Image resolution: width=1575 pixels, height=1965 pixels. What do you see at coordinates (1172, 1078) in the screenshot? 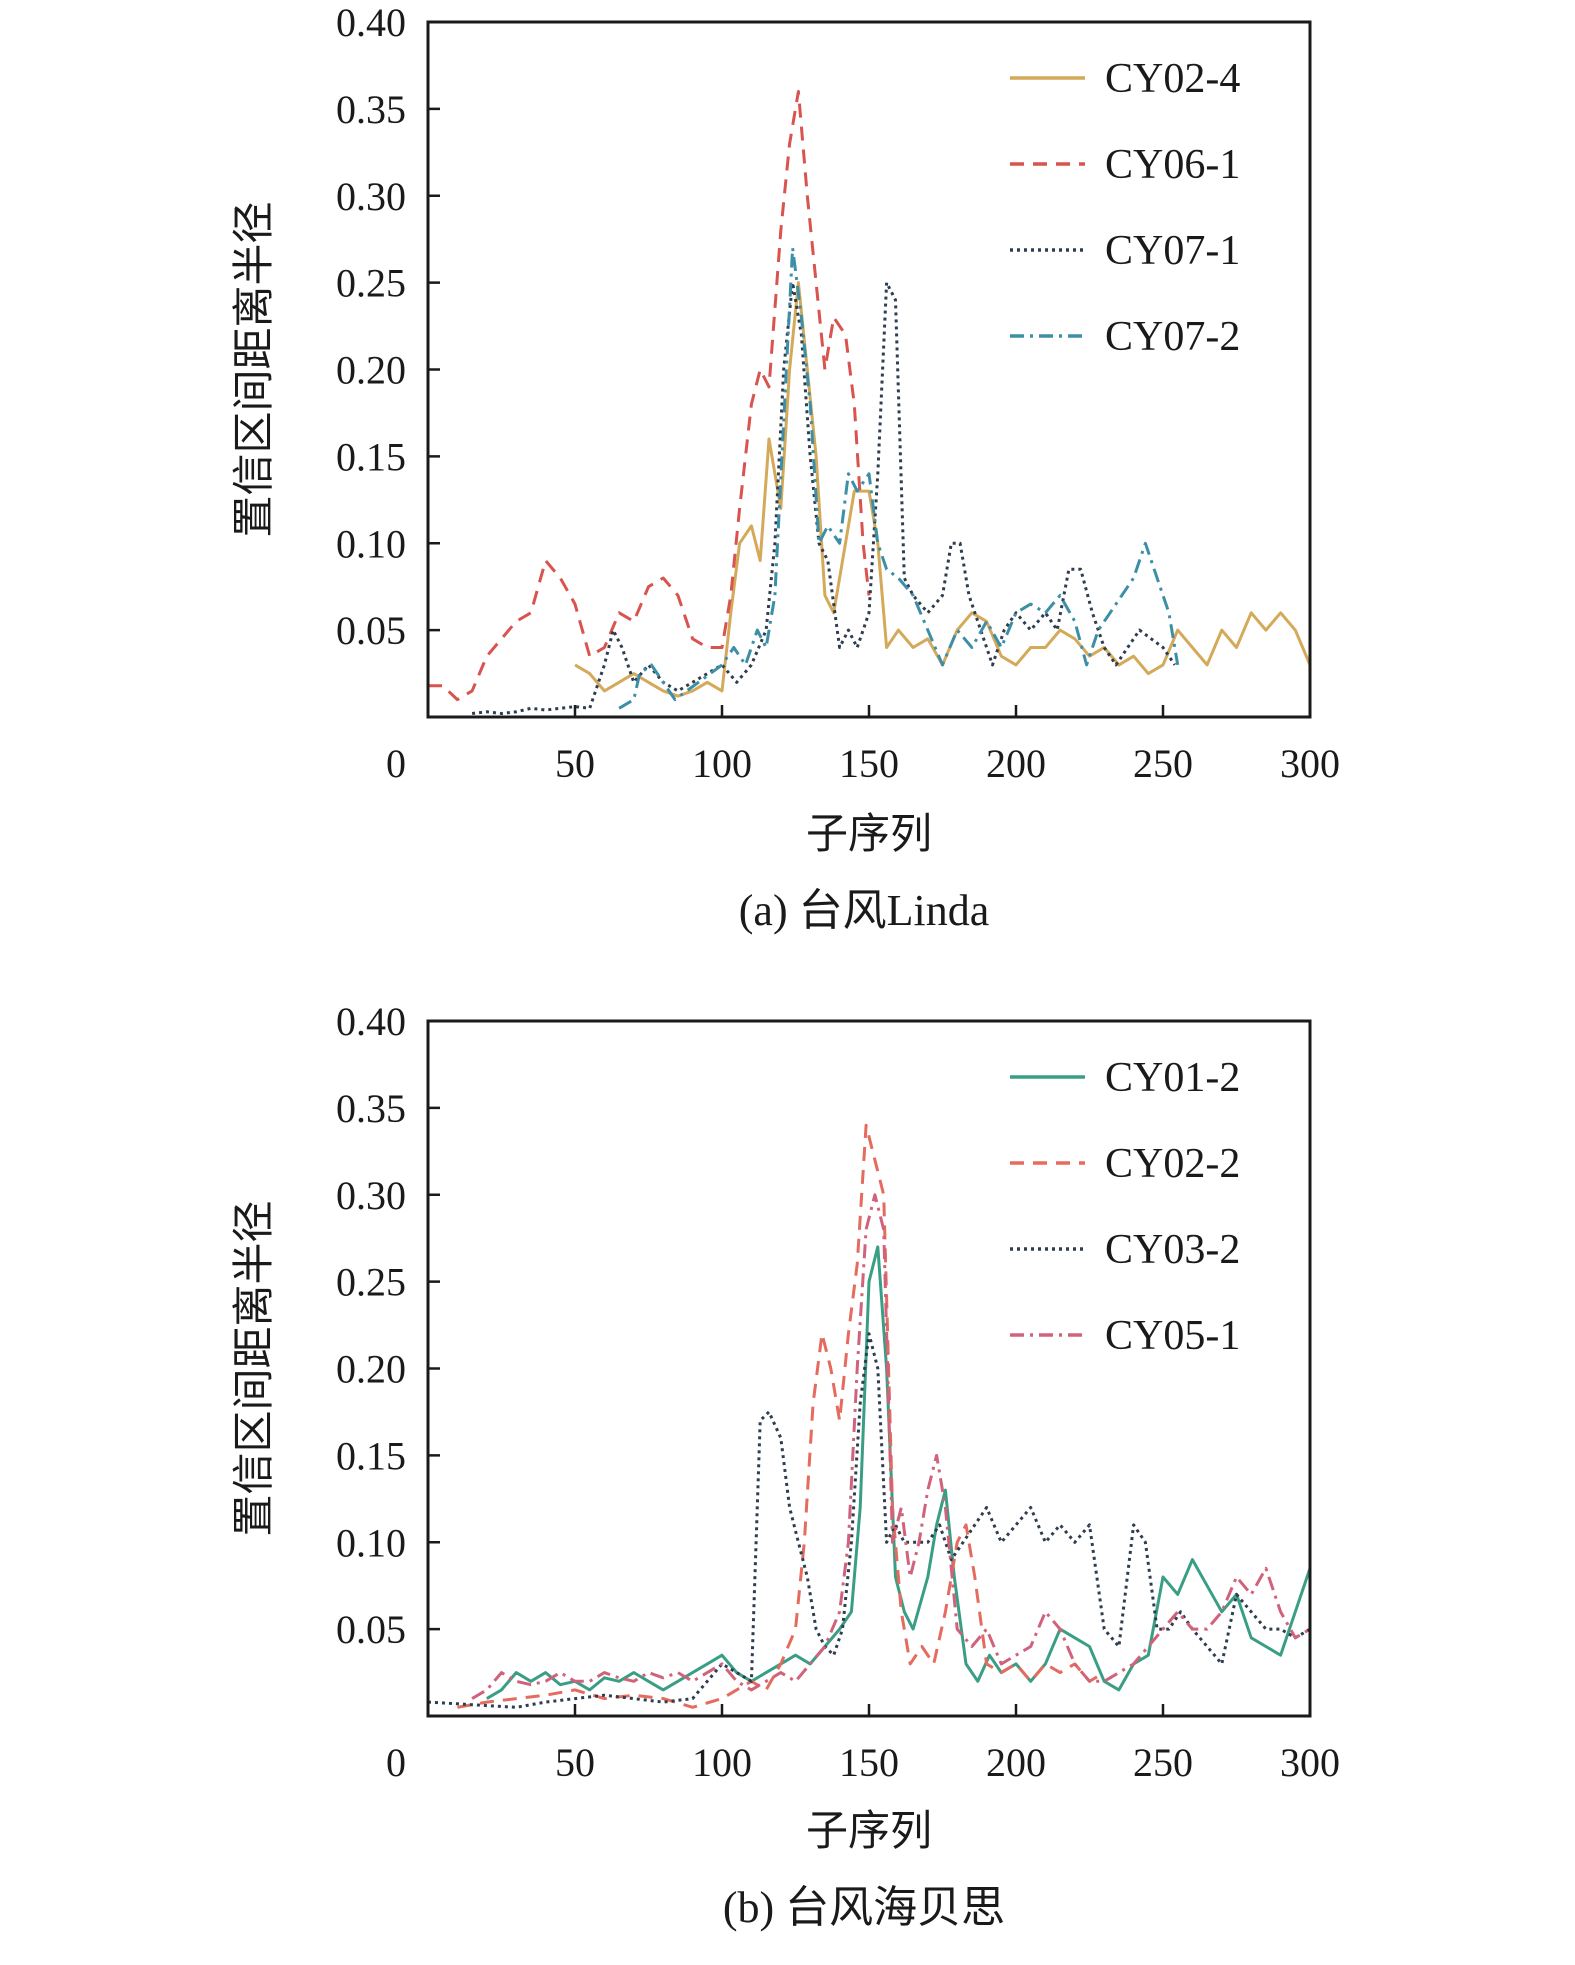
I see `legend-label-CY01-2: CY01-2` at bounding box center [1172, 1078].